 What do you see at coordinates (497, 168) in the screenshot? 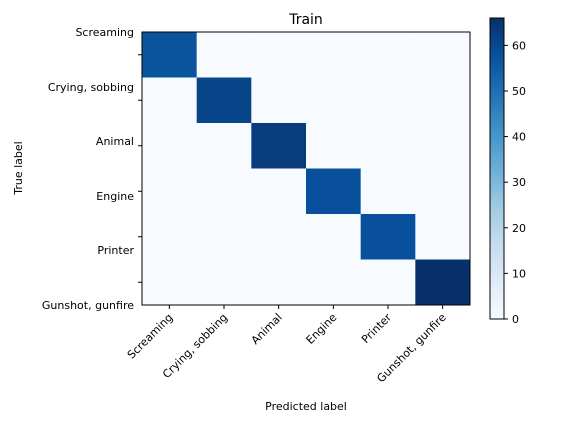
I see `colorbar-gradient` at bounding box center [497, 168].